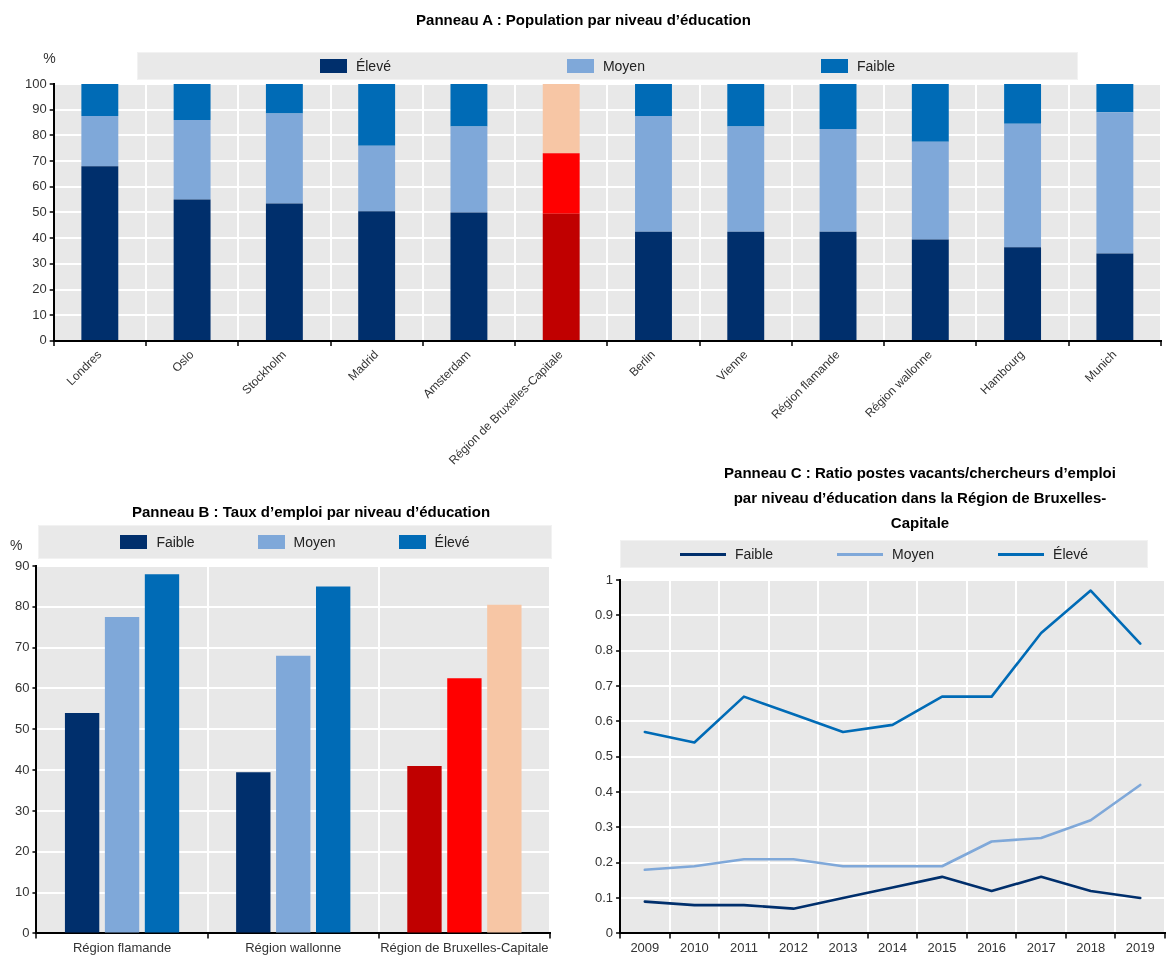  What do you see at coordinates (604, 791) in the screenshot?
I see `y-tick-label: 0.4` at bounding box center [604, 791].